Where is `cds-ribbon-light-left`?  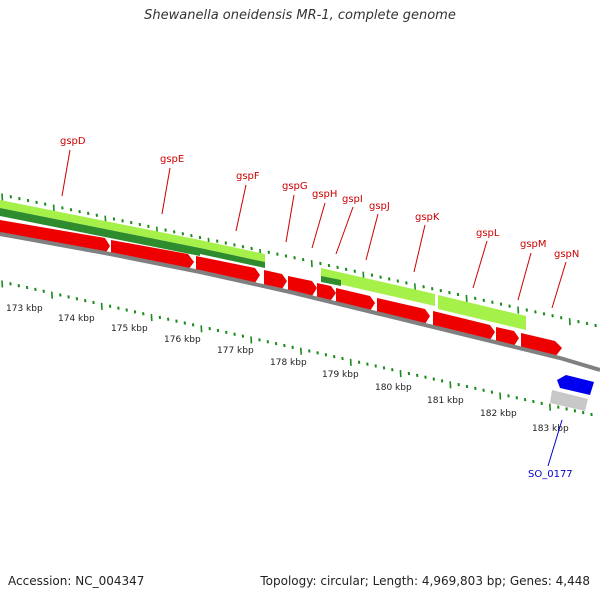 cds-ribbon-light-left is located at coordinates (132, 231).